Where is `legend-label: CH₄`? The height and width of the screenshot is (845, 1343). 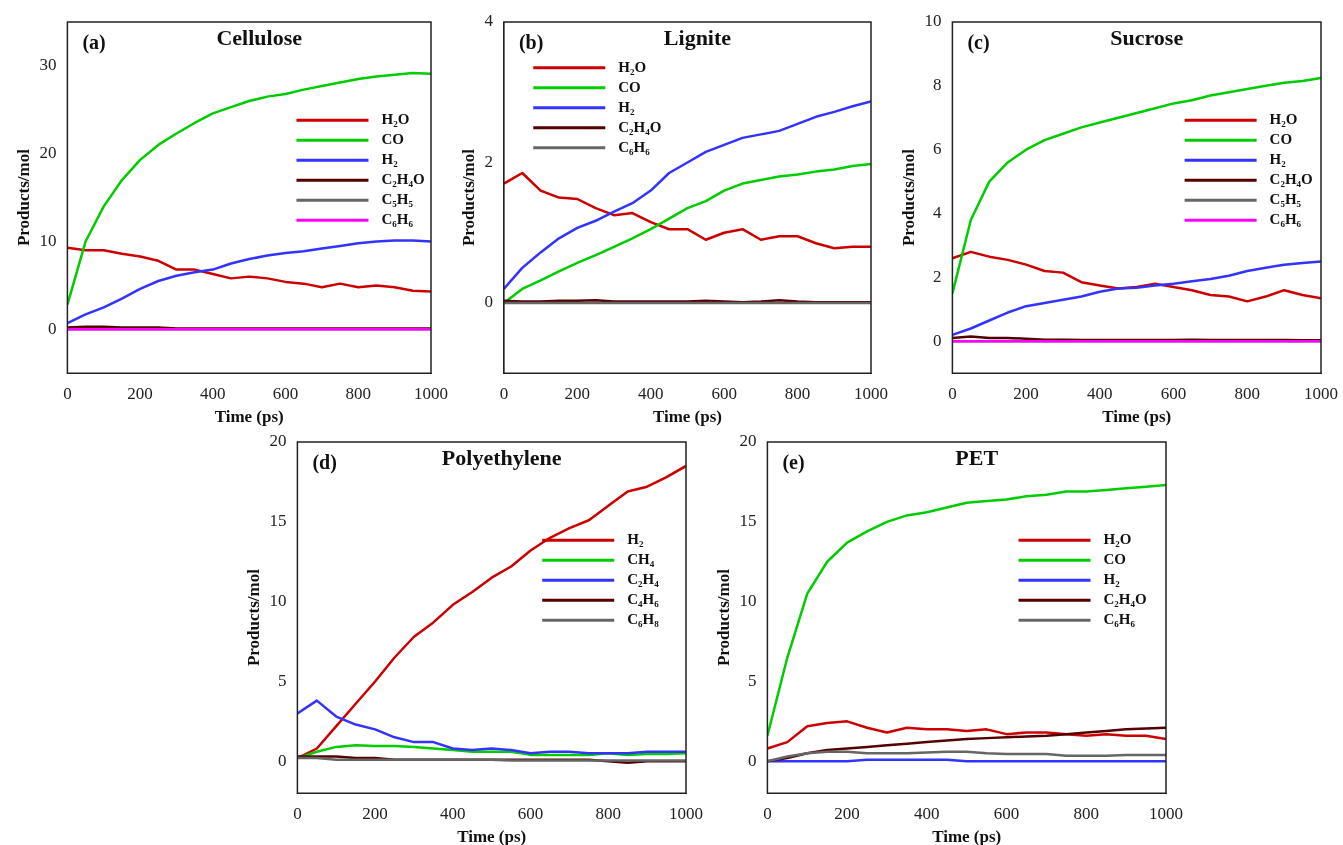 legend-label: CH₄ is located at coordinates (641, 559).